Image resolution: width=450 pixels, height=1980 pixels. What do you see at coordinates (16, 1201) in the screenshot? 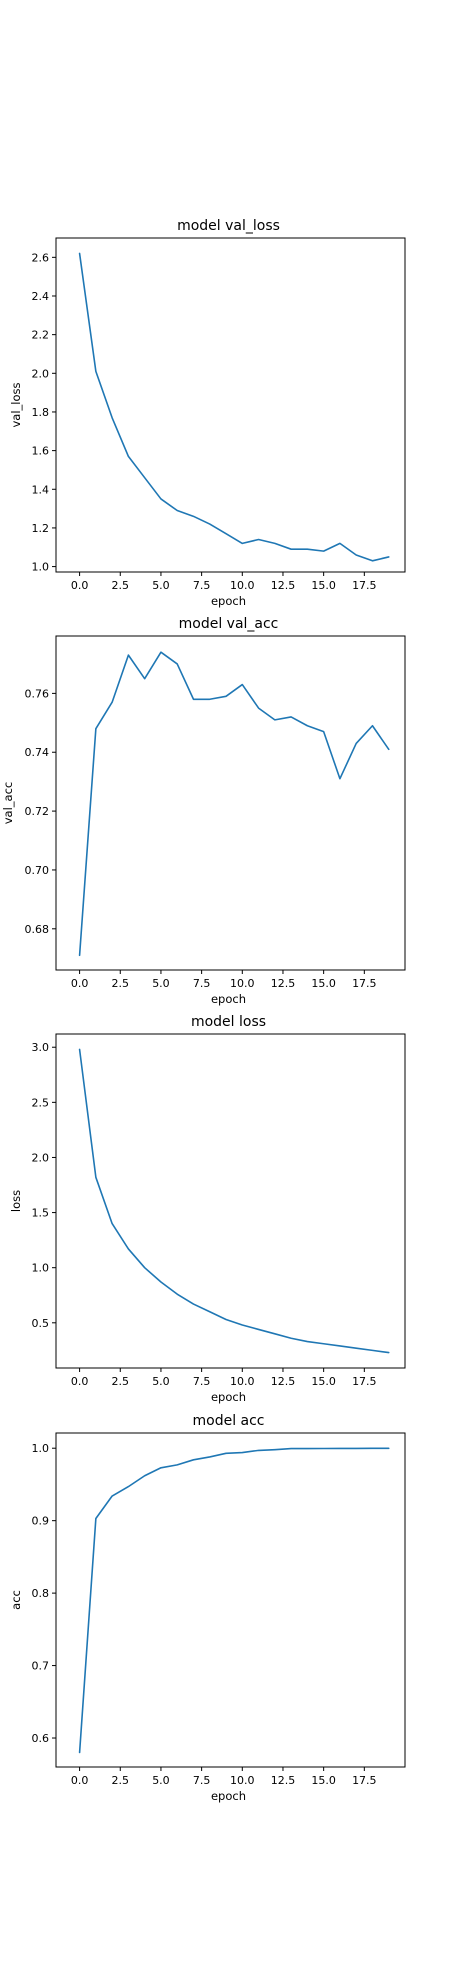
I see `y-axis-label: loss` at bounding box center [16, 1201].